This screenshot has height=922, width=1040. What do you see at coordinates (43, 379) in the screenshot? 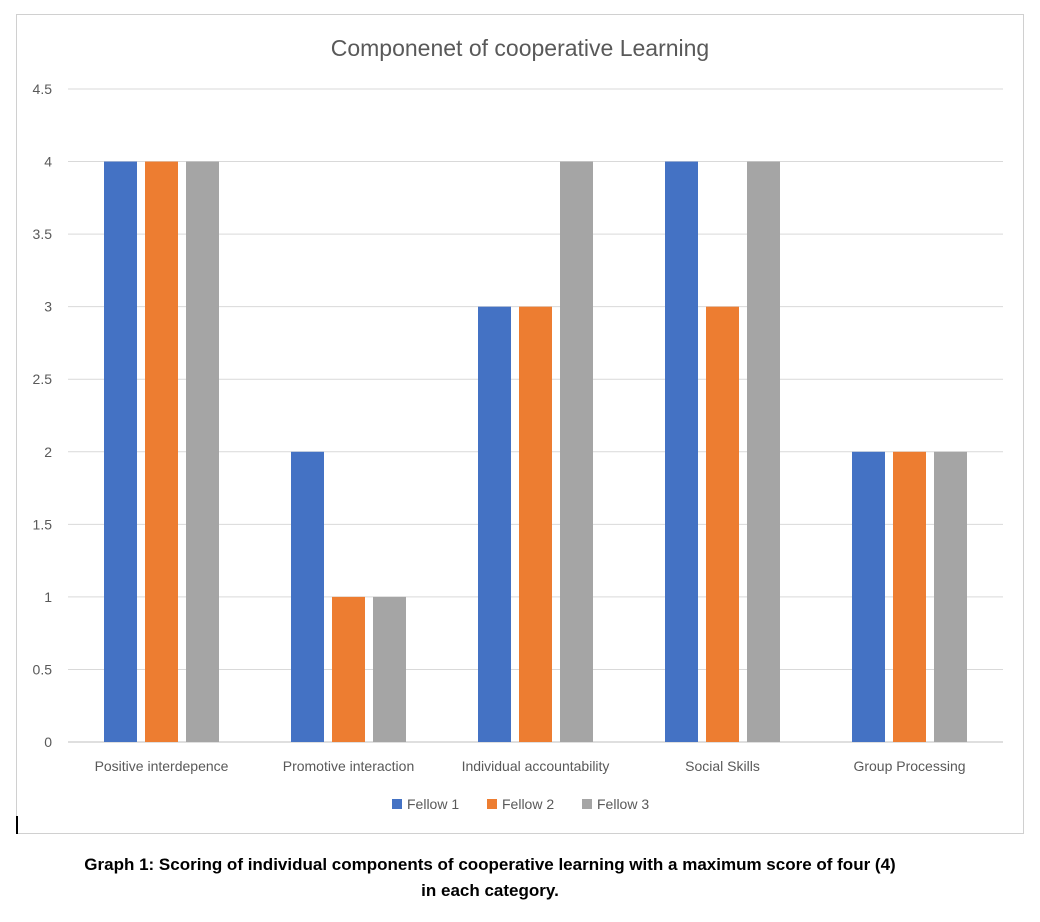
I see `y-tick-label: 2.5` at bounding box center [43, 379].